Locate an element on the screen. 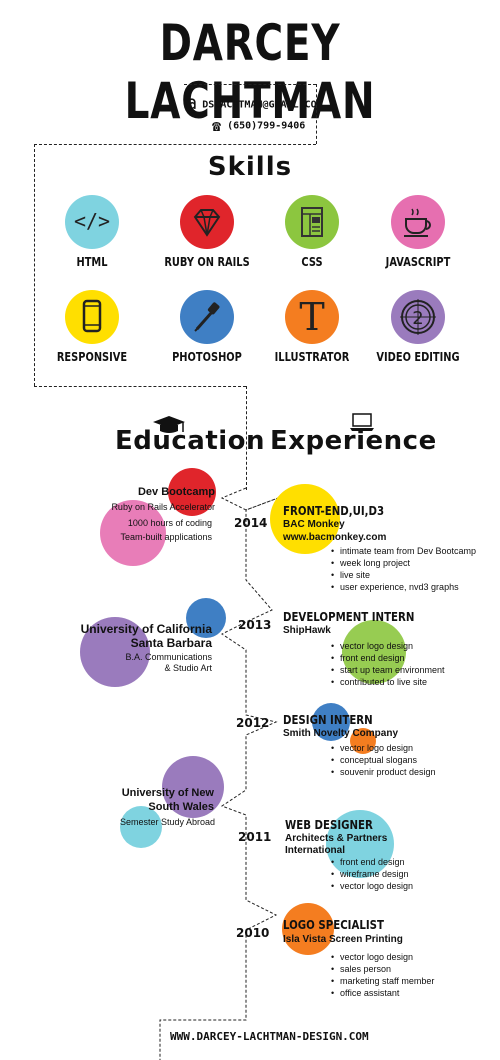 The height and width of the screenshot is (1060, 500). website-link: WWW.DARCEY-LACHTMAN-DESIGN.COM is located at coordinates (269, 1036).